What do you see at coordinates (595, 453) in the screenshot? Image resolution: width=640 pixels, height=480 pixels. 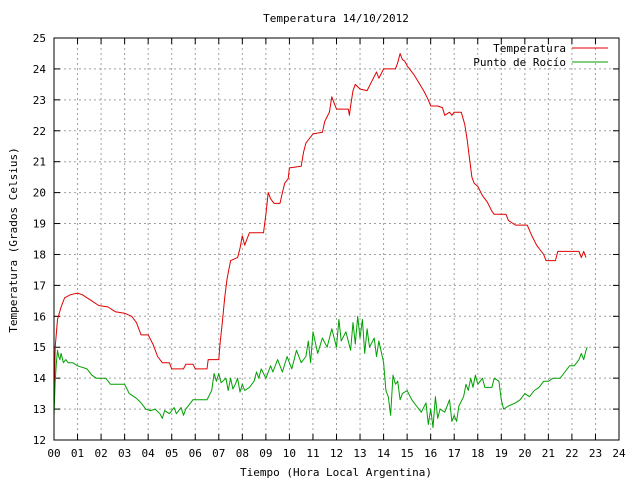 I see `x-tick-label: 23` at bounding box center [595, 453].